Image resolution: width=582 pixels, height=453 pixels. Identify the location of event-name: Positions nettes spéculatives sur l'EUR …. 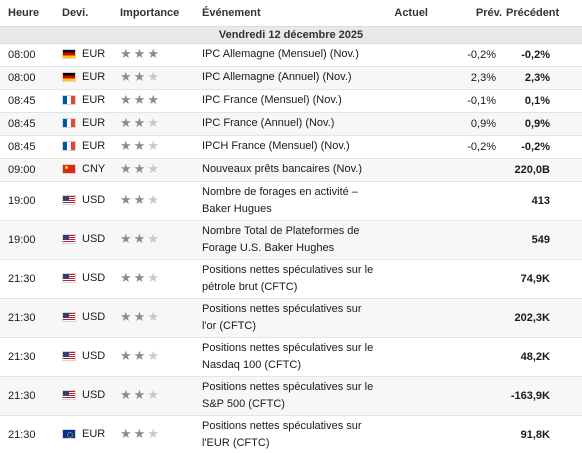
(282, 434).